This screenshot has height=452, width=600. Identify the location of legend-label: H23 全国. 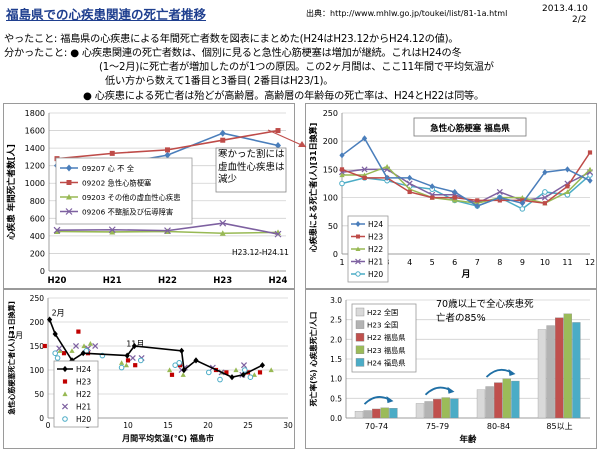
(382, 325).